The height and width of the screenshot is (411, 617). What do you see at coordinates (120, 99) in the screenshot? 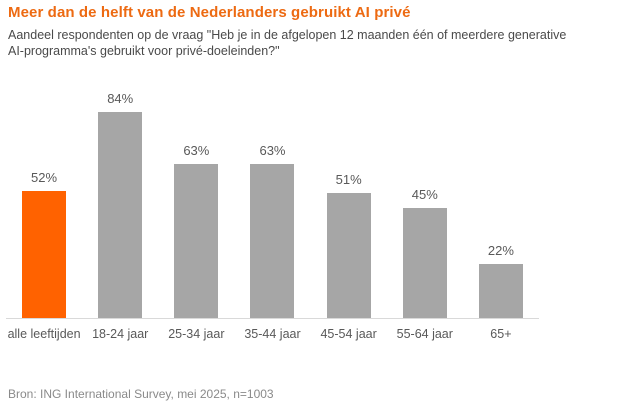
I see `bar-value-label: 84%` at bounding box center [120, 99].